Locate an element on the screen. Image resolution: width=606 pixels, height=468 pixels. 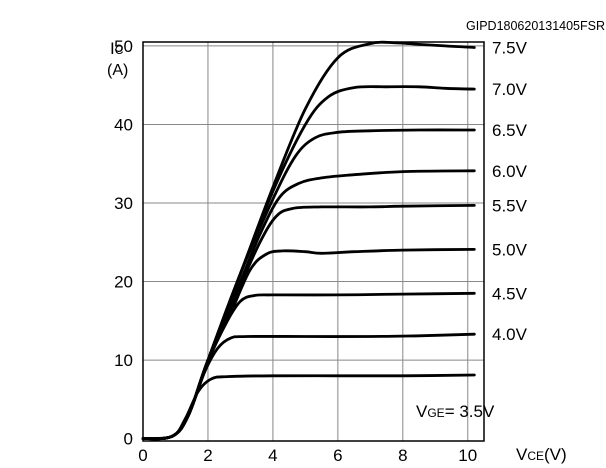
series-label-5: 5.0V is located at coordinates (510, 249).